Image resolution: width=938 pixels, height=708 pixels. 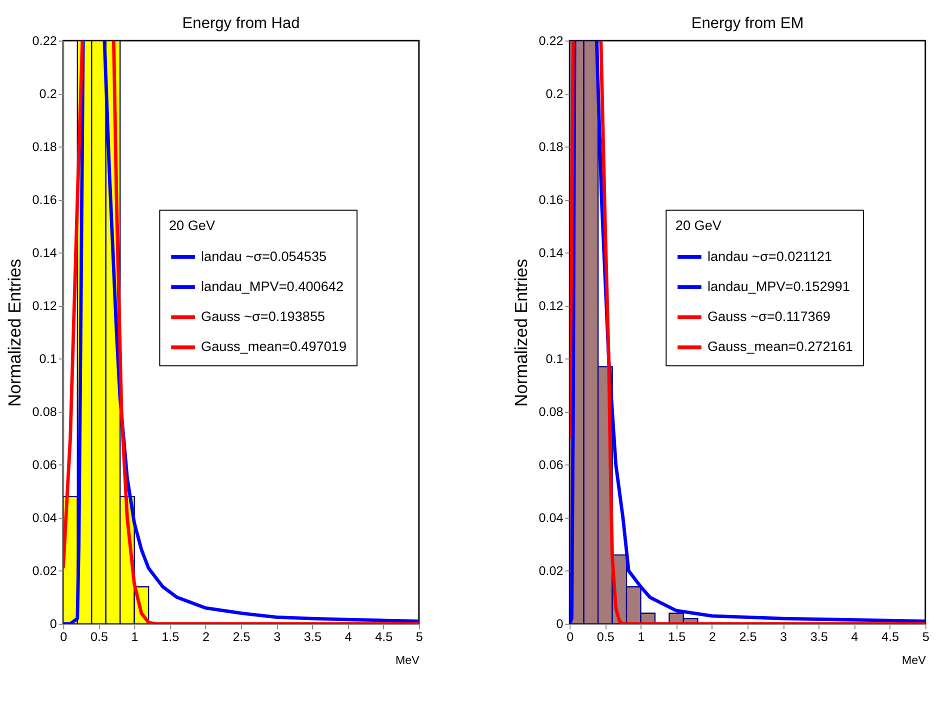 What do you see at coordinates (778, 286) in the screenshot?
I see `legend-label: landau_MPV=0.152991` at bounding box center [778, 286].